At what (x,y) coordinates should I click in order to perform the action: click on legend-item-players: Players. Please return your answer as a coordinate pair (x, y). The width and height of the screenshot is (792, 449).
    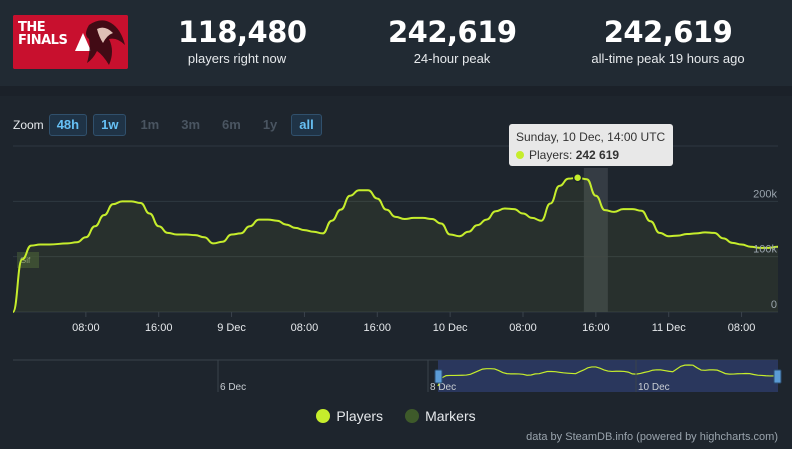
    Looking at the image, I should click on (349, 416).